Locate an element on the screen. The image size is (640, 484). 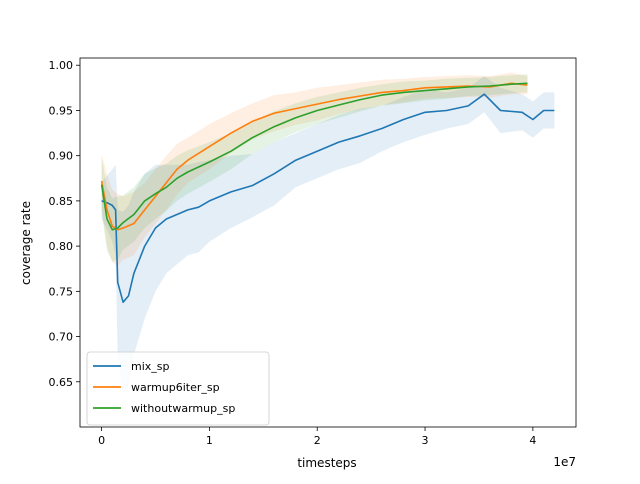
y-tick-label: 0.85 is located at coordinates (61, 201).